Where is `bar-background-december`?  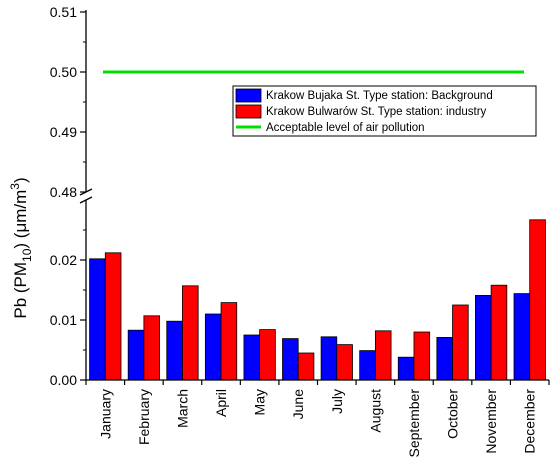 bar-background-december is located at coordinates (522, 337).